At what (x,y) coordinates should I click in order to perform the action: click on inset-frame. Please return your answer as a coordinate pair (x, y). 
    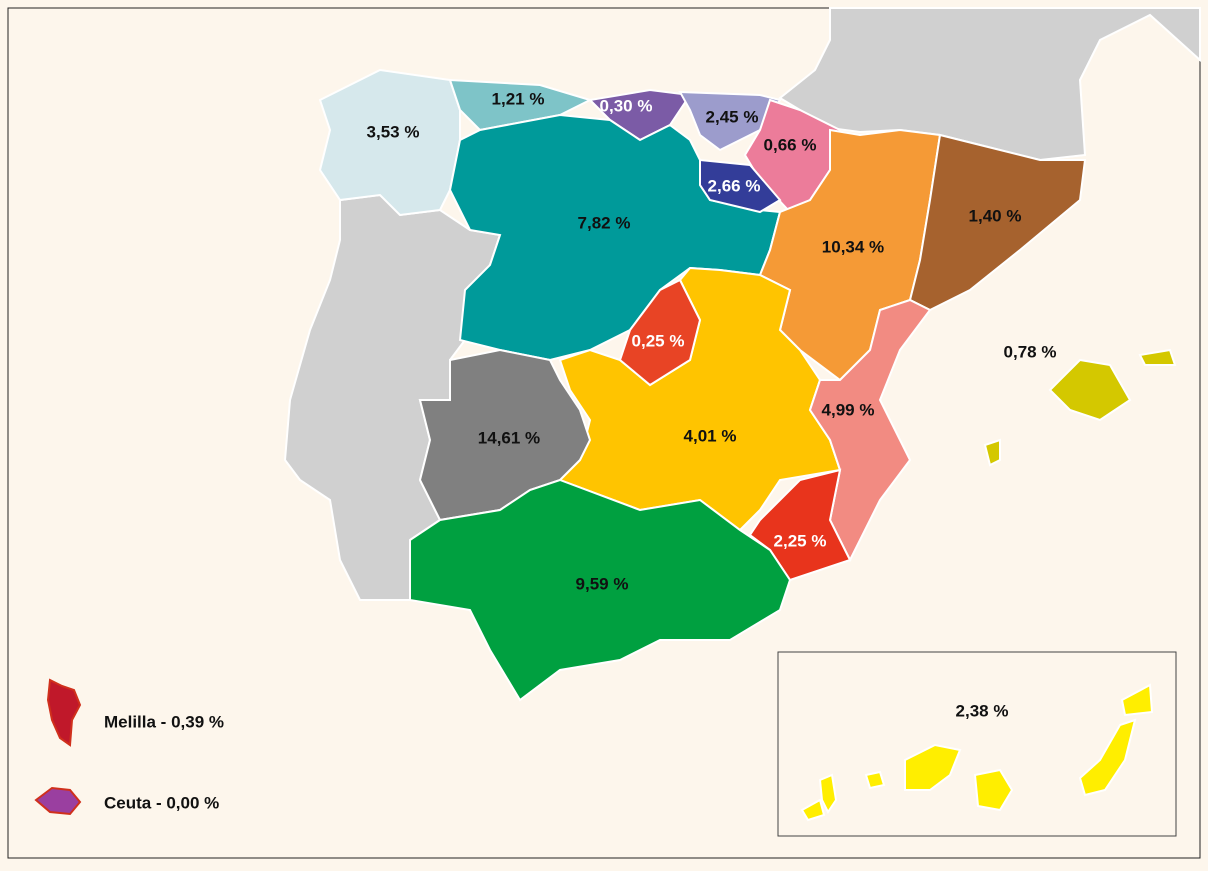
    Looking at the image, I should click on (977, 744).